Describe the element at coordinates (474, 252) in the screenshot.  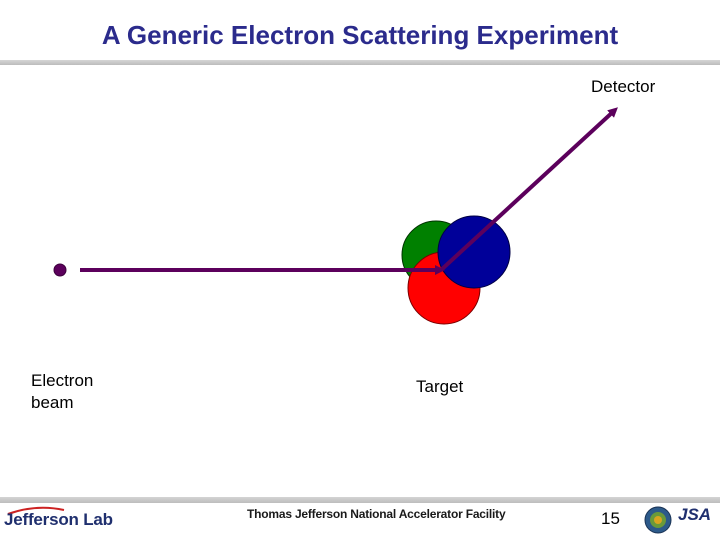
I see `nucleon-blue` at that location.